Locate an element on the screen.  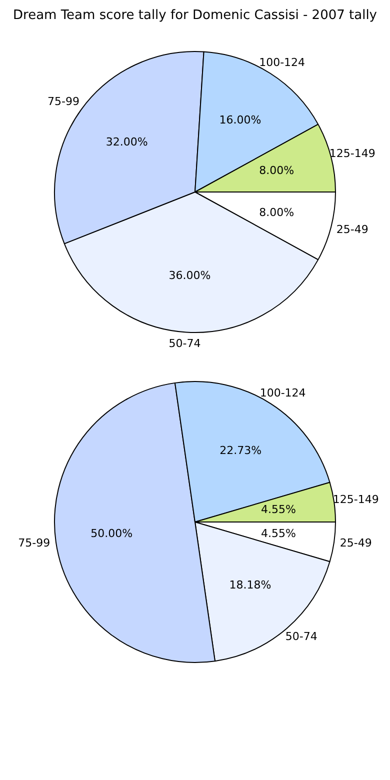
data-label: 22.73% is located at coordinates (241, 450).